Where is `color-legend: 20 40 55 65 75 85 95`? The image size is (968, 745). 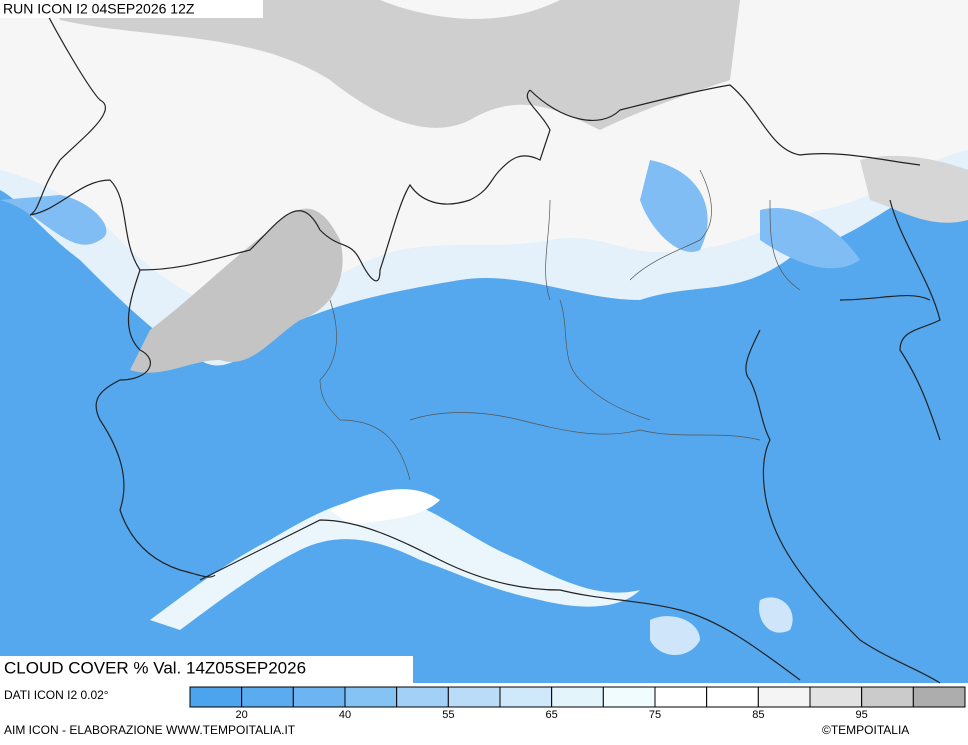
color-legend: 20 40 55 65 75 85 95 is located at coordinates (577, 703).